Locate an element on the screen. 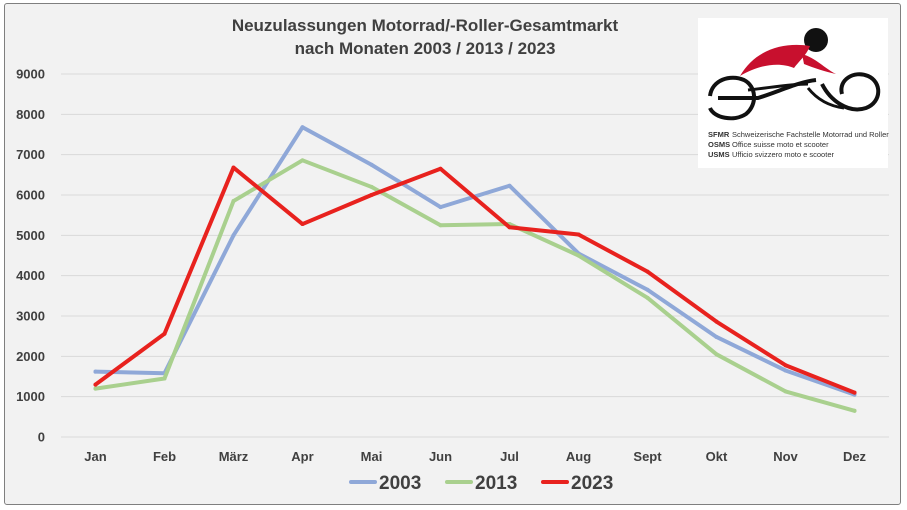  y-tick-label: 7000 is located at coordinates (30, 154).